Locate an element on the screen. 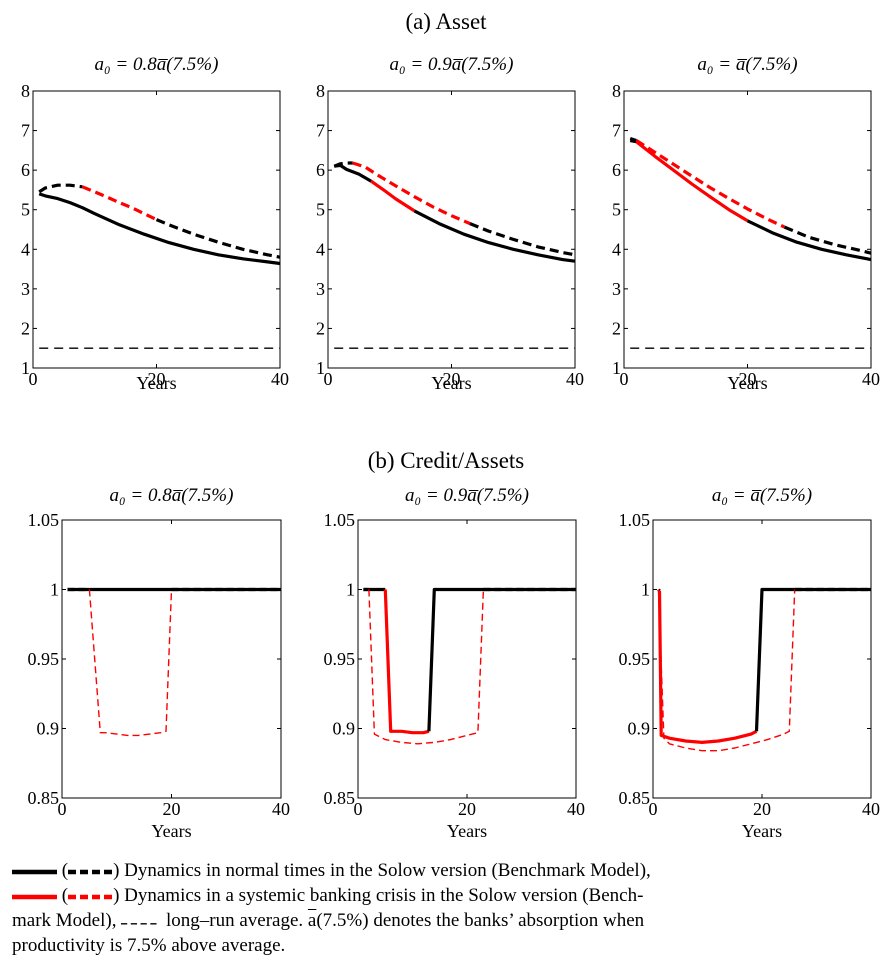 The image size is (892, 971). legend-text-longrun: long–run average. is located at coordinates (234, 920).